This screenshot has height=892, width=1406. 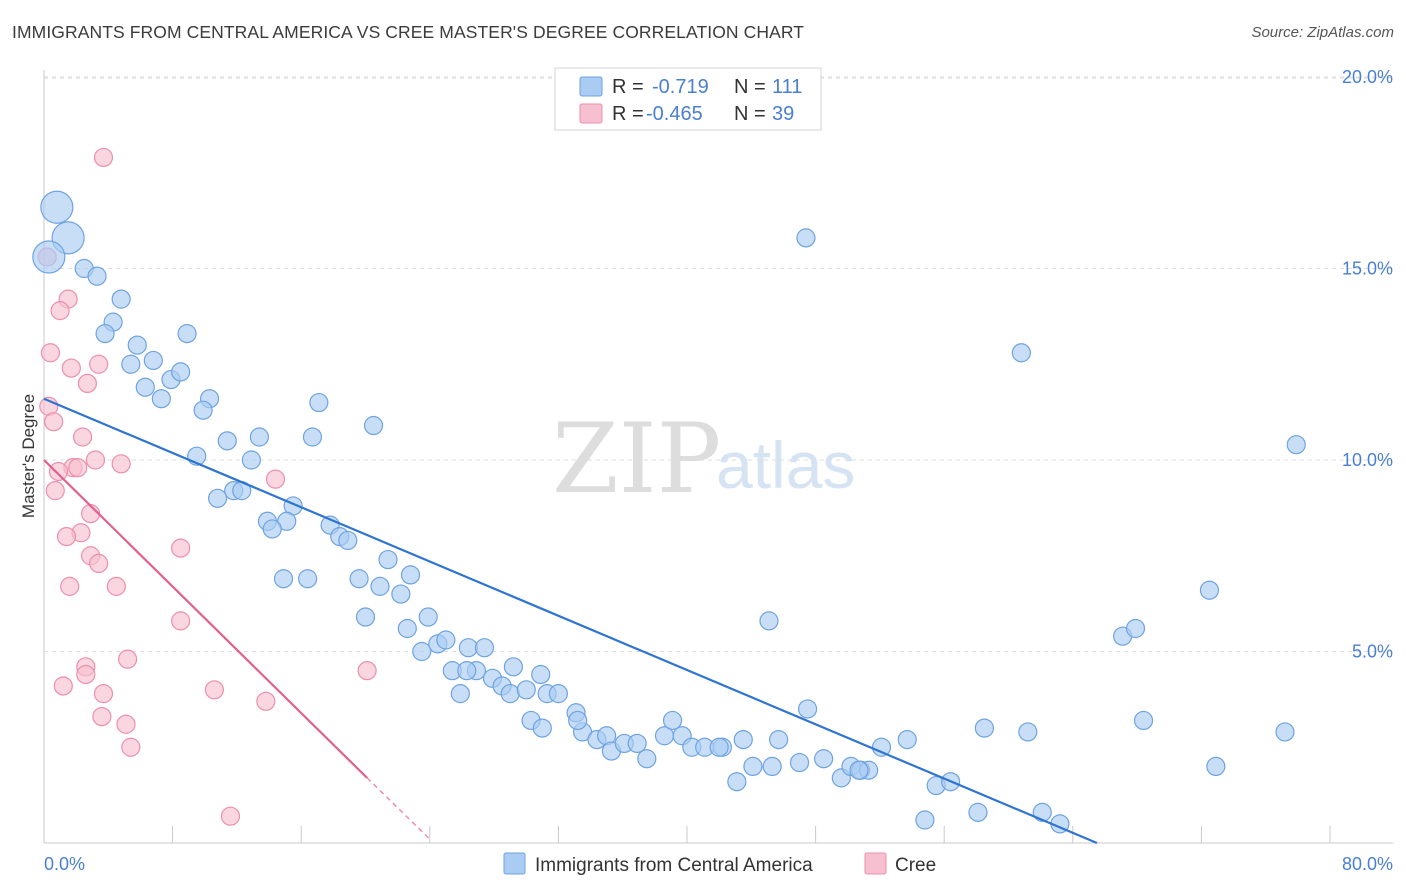 I want to click on x-tick-label-max: 80.0%, so click(x=1367, y=864).